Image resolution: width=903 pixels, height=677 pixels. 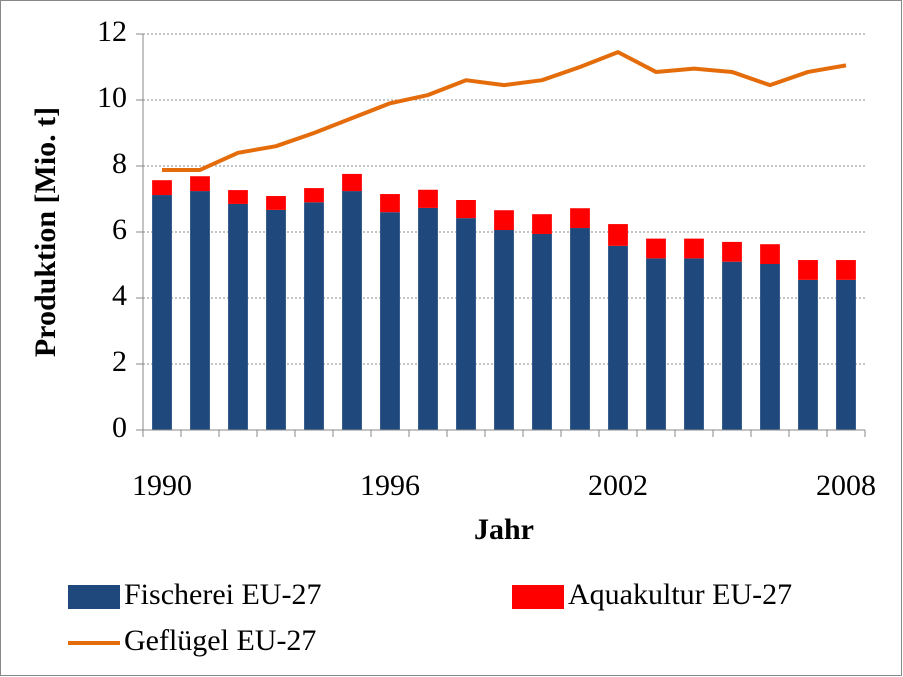 What do you see at coordinates (119, 427) in the screenshot?
I see `y-tick-label: 0` at bounding box center [119, 427].